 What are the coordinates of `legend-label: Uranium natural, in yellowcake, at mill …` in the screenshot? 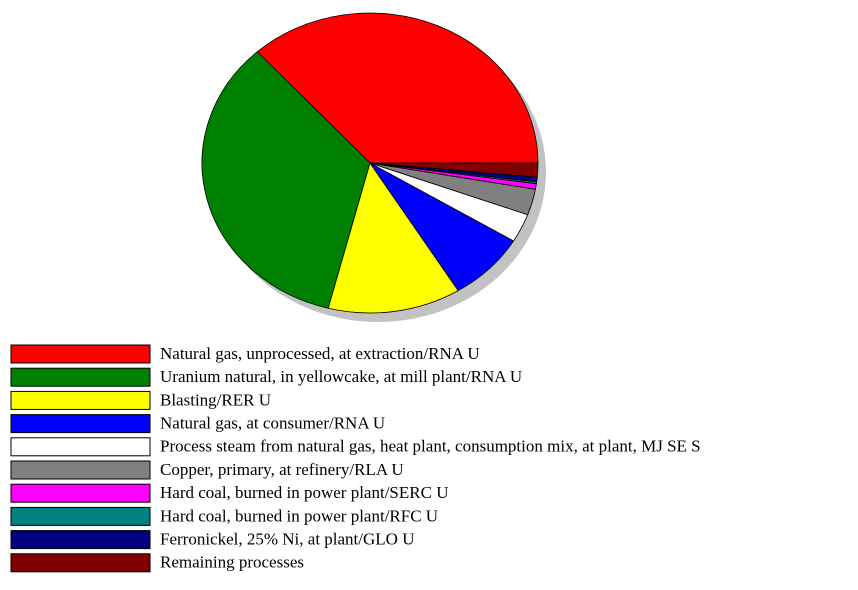 It's located at (341, 376).